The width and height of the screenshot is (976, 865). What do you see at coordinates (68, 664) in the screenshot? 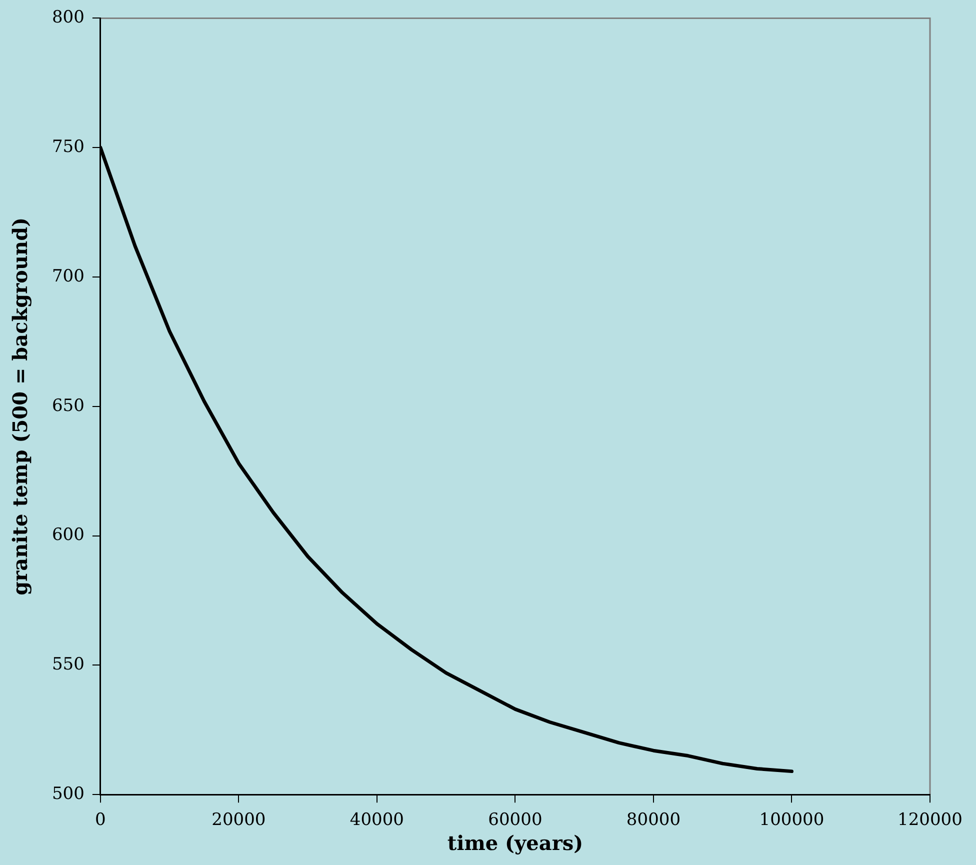
I see `y-tick-label: 550` at bounding box center [68, 664].